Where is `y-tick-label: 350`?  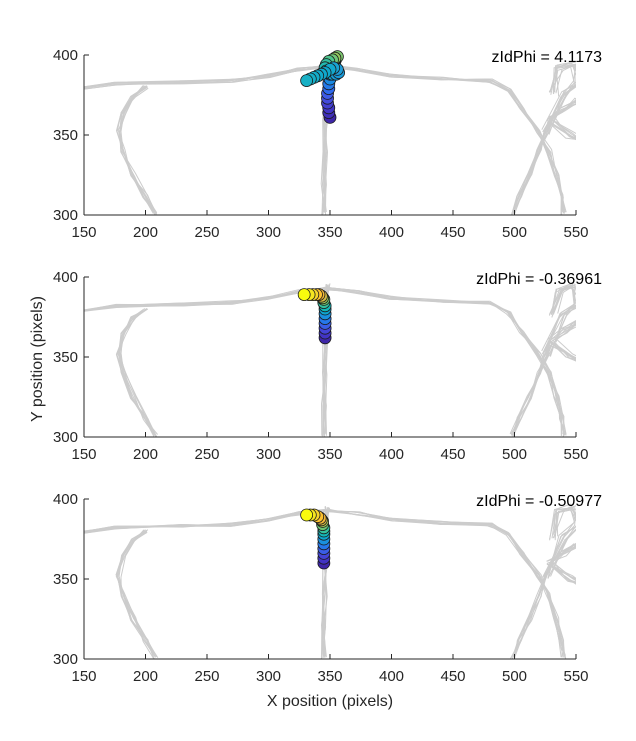
y-tick-label: 350 is located at coordinates (65, 579).